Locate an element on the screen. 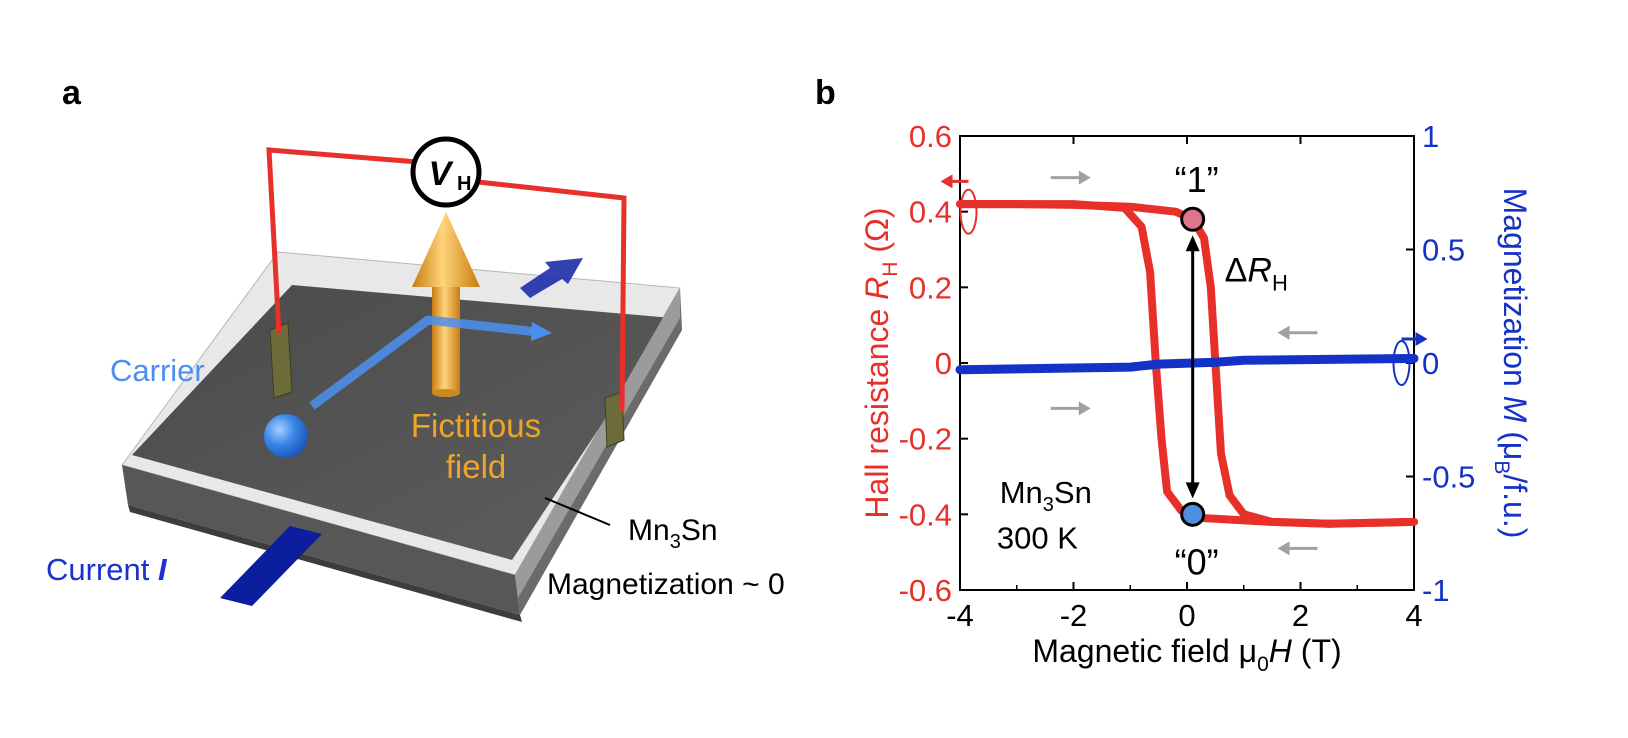 The width and height of the screenshot is (1628, 738). y-left-tick-label: 0.6 is located at coordinates (930, 136).